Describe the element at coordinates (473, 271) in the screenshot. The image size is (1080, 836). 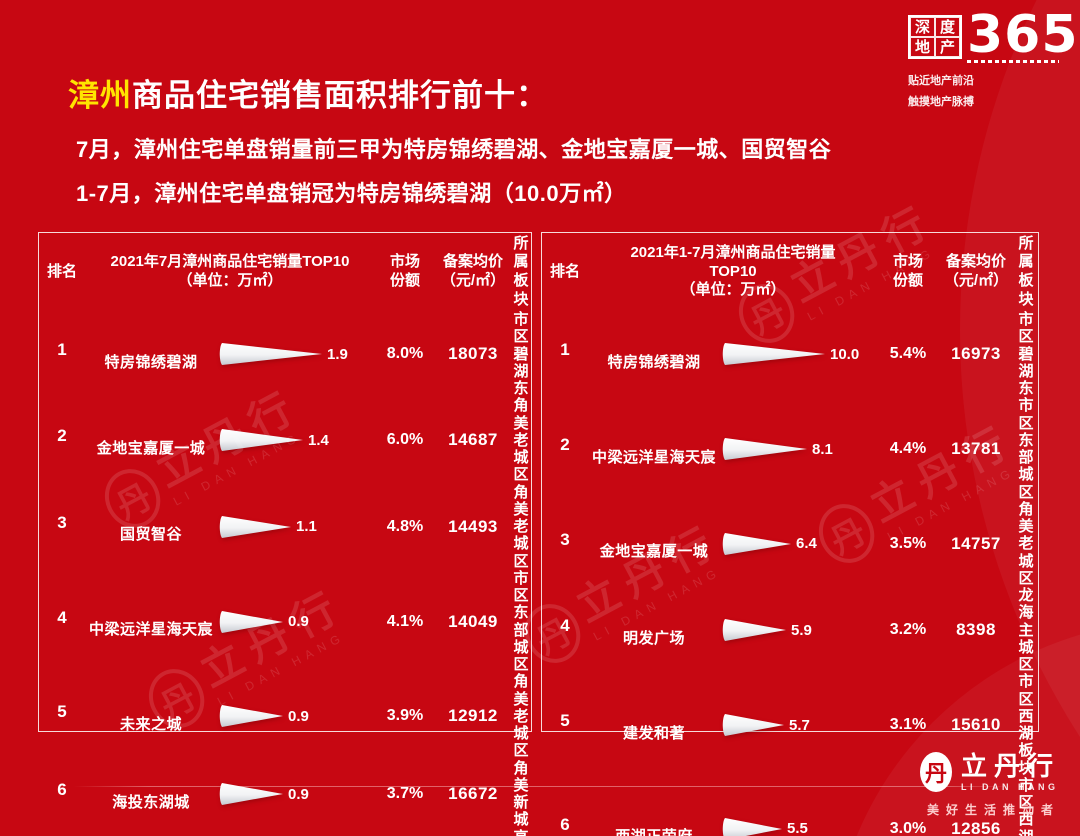
I see `header-avg-price: 备案均价 （元/㎡）` at that location.